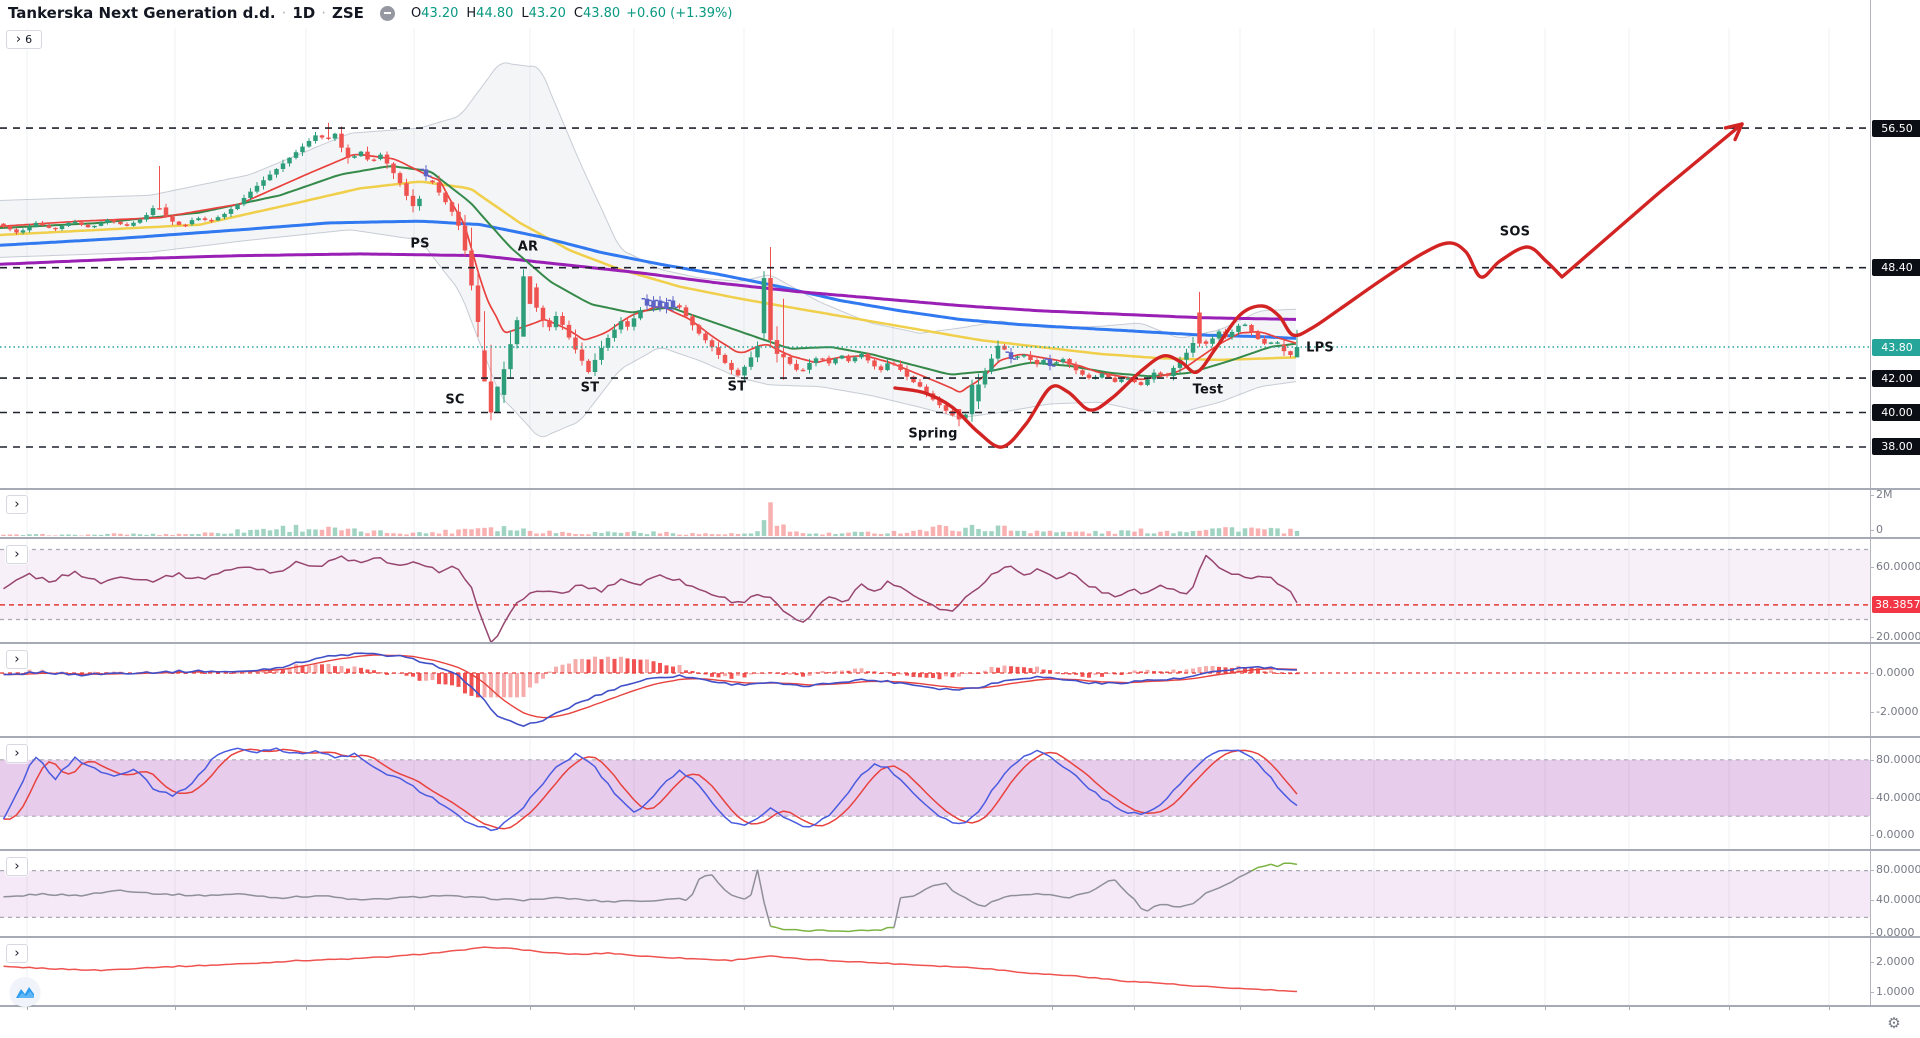 The image size is (1920, 1038). I want to click on exchange-label: ZSE, so click(348, 13).